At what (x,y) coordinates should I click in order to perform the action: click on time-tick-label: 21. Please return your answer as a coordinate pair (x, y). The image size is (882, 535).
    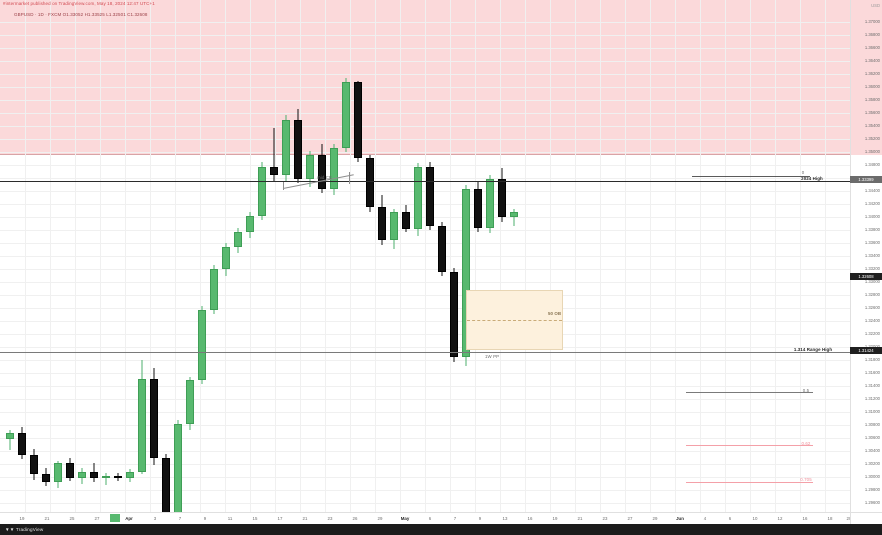
    Looking at the image, I should click on (47, 518).